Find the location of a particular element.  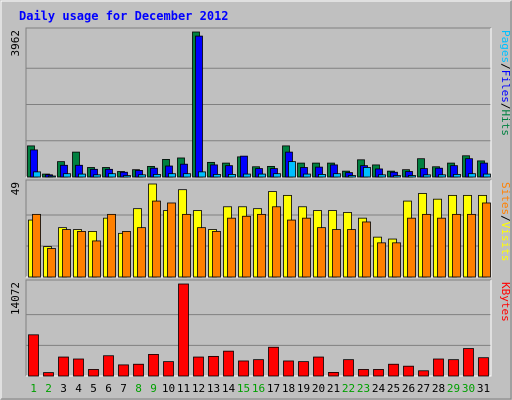

side-legend: Sites/Visits is located at coordinates (505, 222).